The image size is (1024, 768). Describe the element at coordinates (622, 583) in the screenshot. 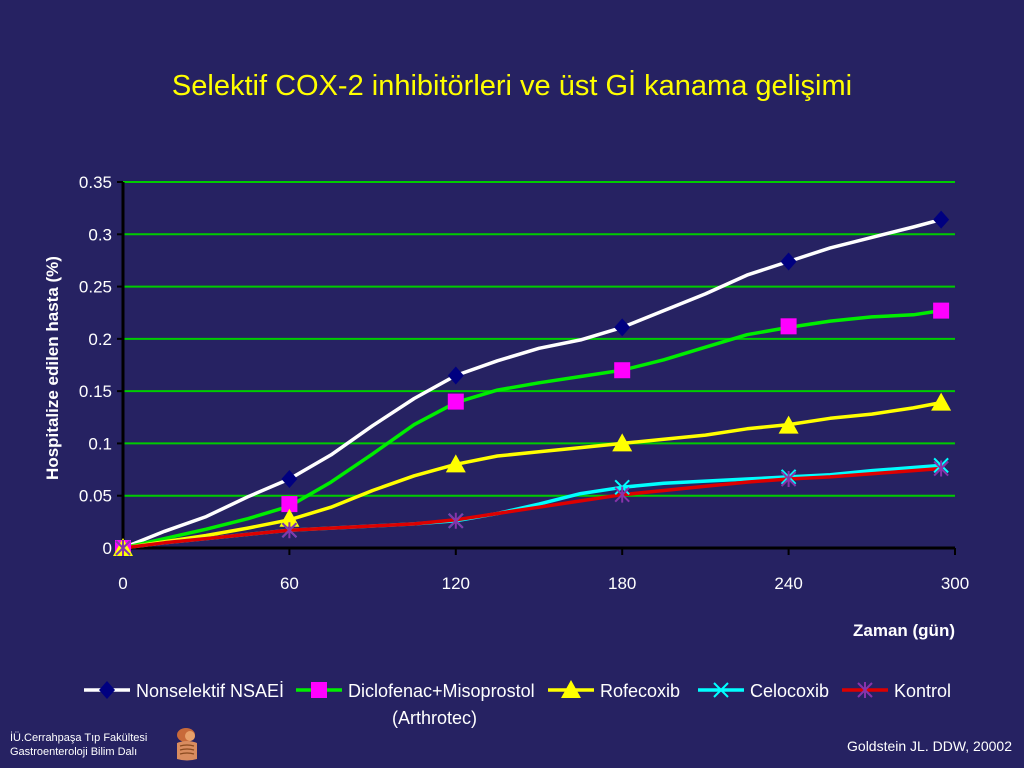

I see `x-tick-label: 180` at that location.